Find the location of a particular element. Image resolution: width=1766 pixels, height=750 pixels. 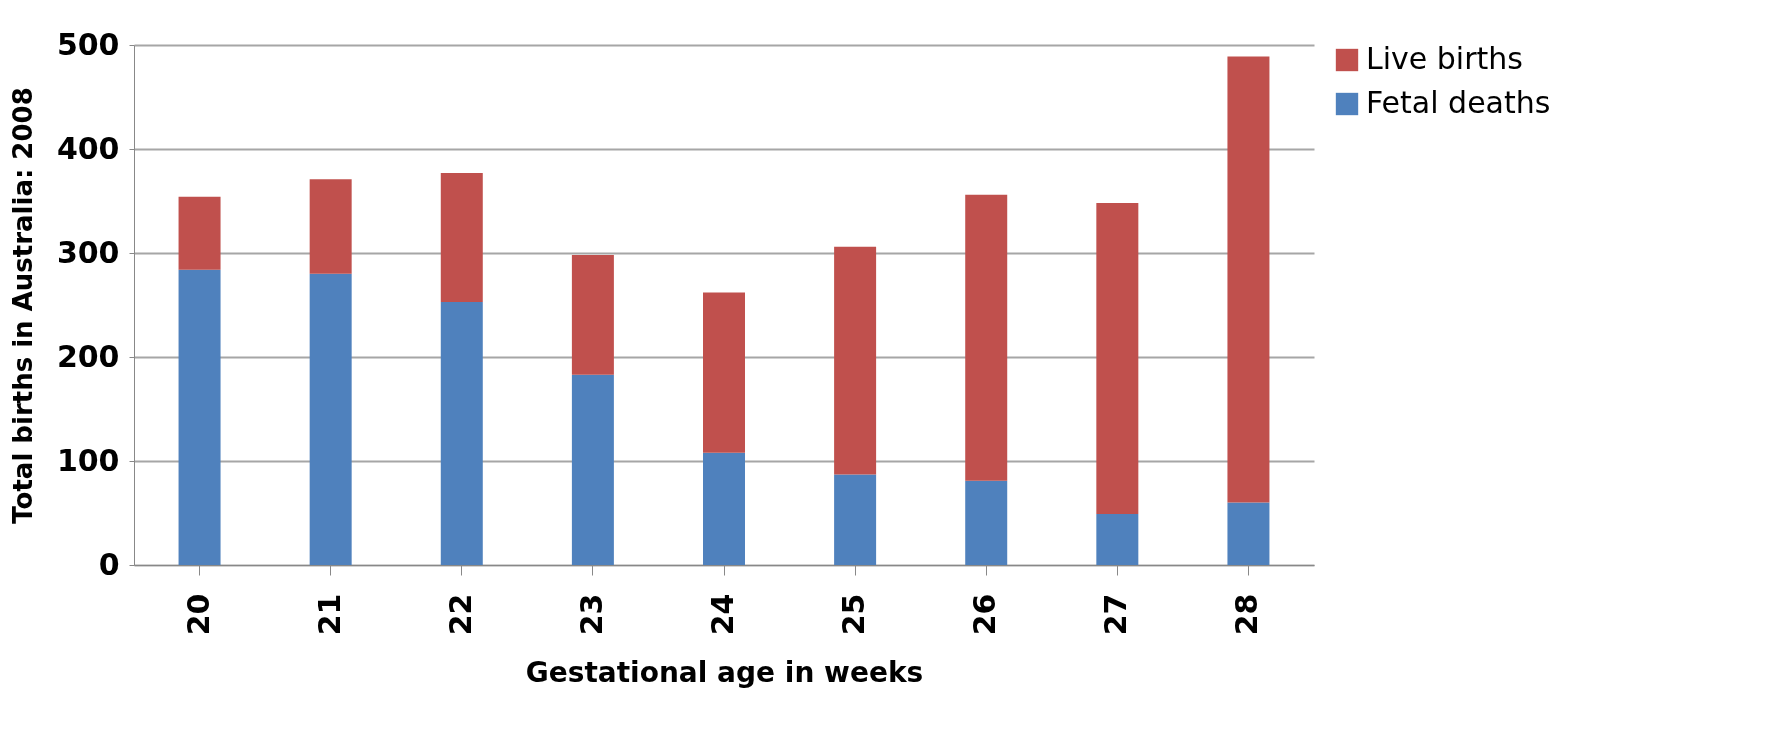

x-tick-label: 22 is located at coordinates (460, 614).